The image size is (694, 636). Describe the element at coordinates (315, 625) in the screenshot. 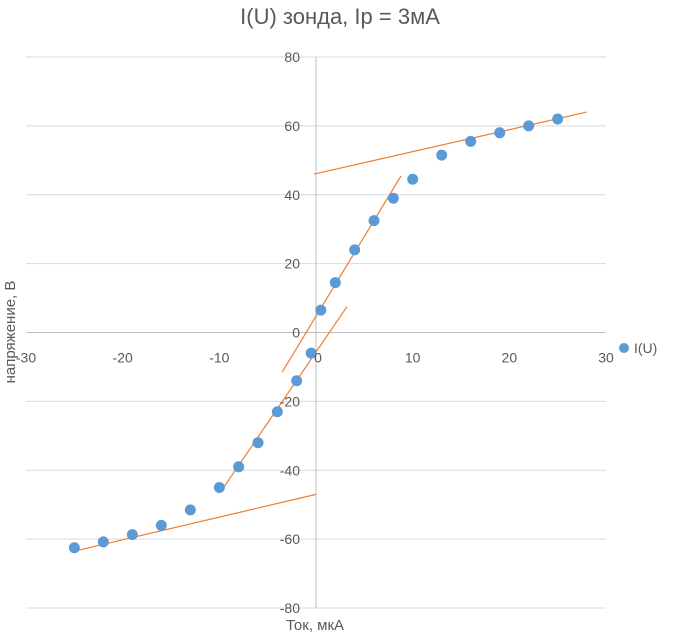

I see `x-axis-title: Ток, мкА` at that location.